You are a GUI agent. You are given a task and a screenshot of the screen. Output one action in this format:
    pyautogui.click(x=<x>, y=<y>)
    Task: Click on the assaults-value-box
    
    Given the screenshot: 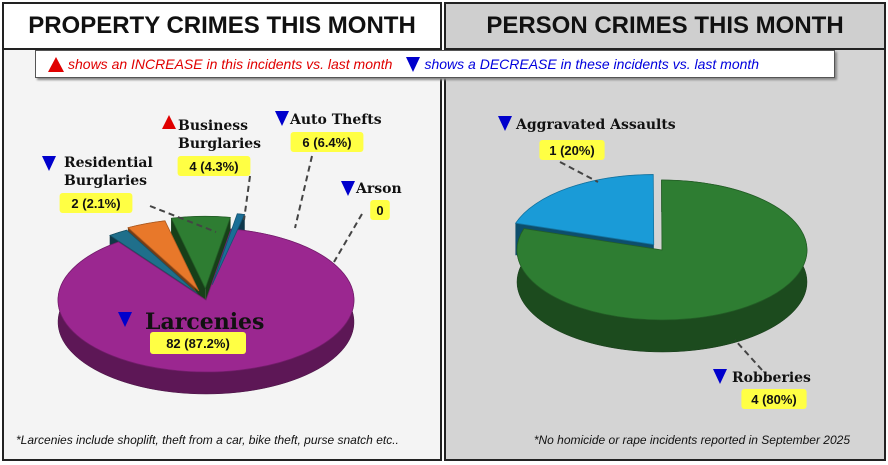 What is the action you would take?
    pyautogui.click(x=572, y=150)
    